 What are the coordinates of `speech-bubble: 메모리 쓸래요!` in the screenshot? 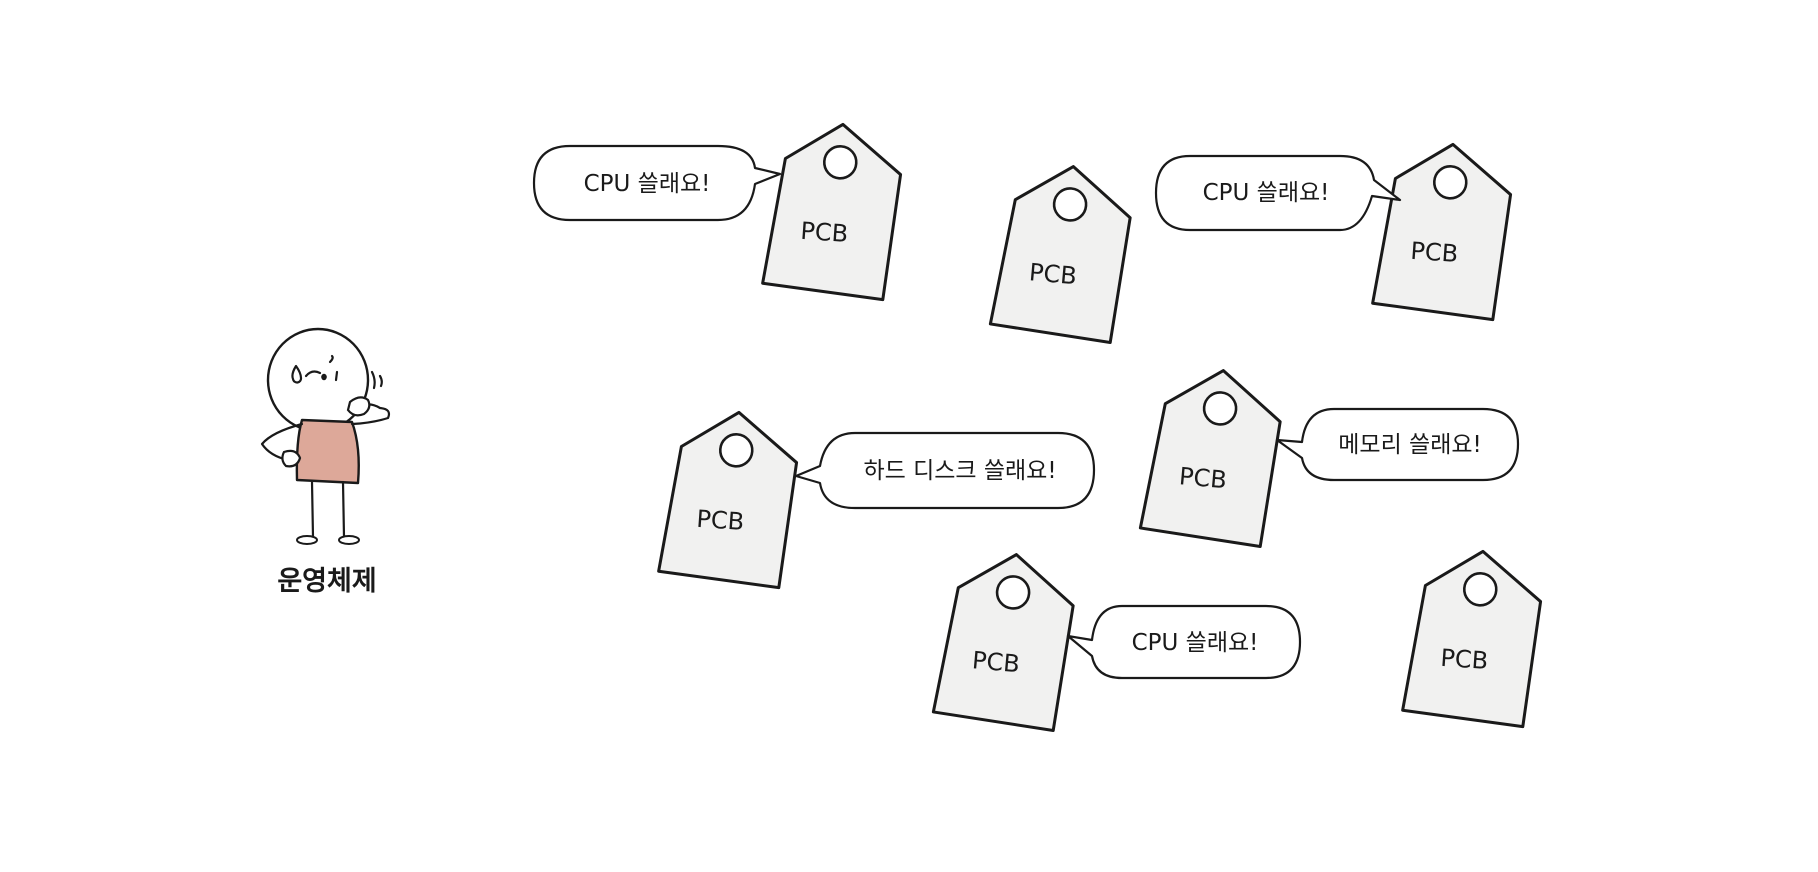 It's located at (1397, 444).